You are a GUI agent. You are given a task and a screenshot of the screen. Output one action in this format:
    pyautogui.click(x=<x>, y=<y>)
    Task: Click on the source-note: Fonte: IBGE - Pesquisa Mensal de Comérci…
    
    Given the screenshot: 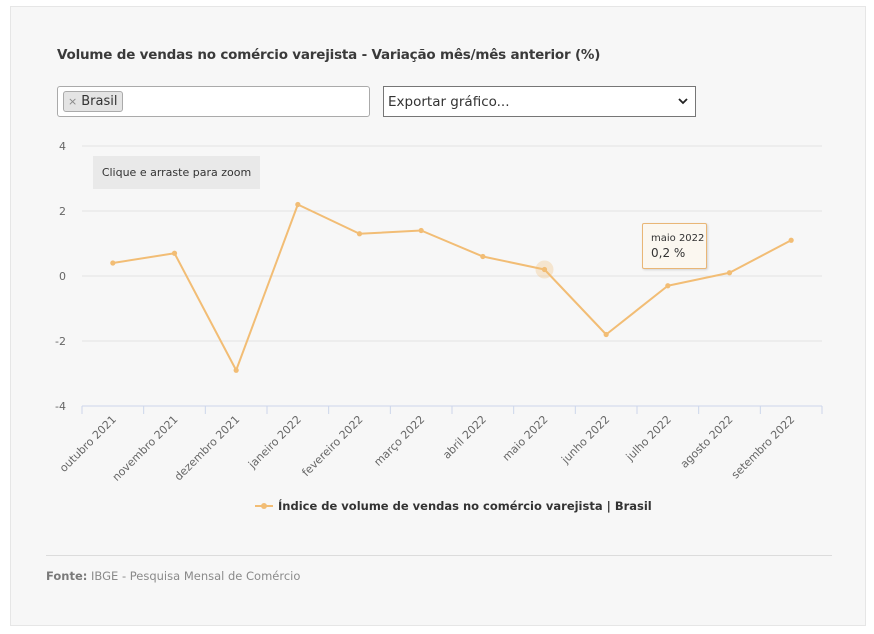 What is the action you would take?
    pyautogui.click(x=173, y=576)
    